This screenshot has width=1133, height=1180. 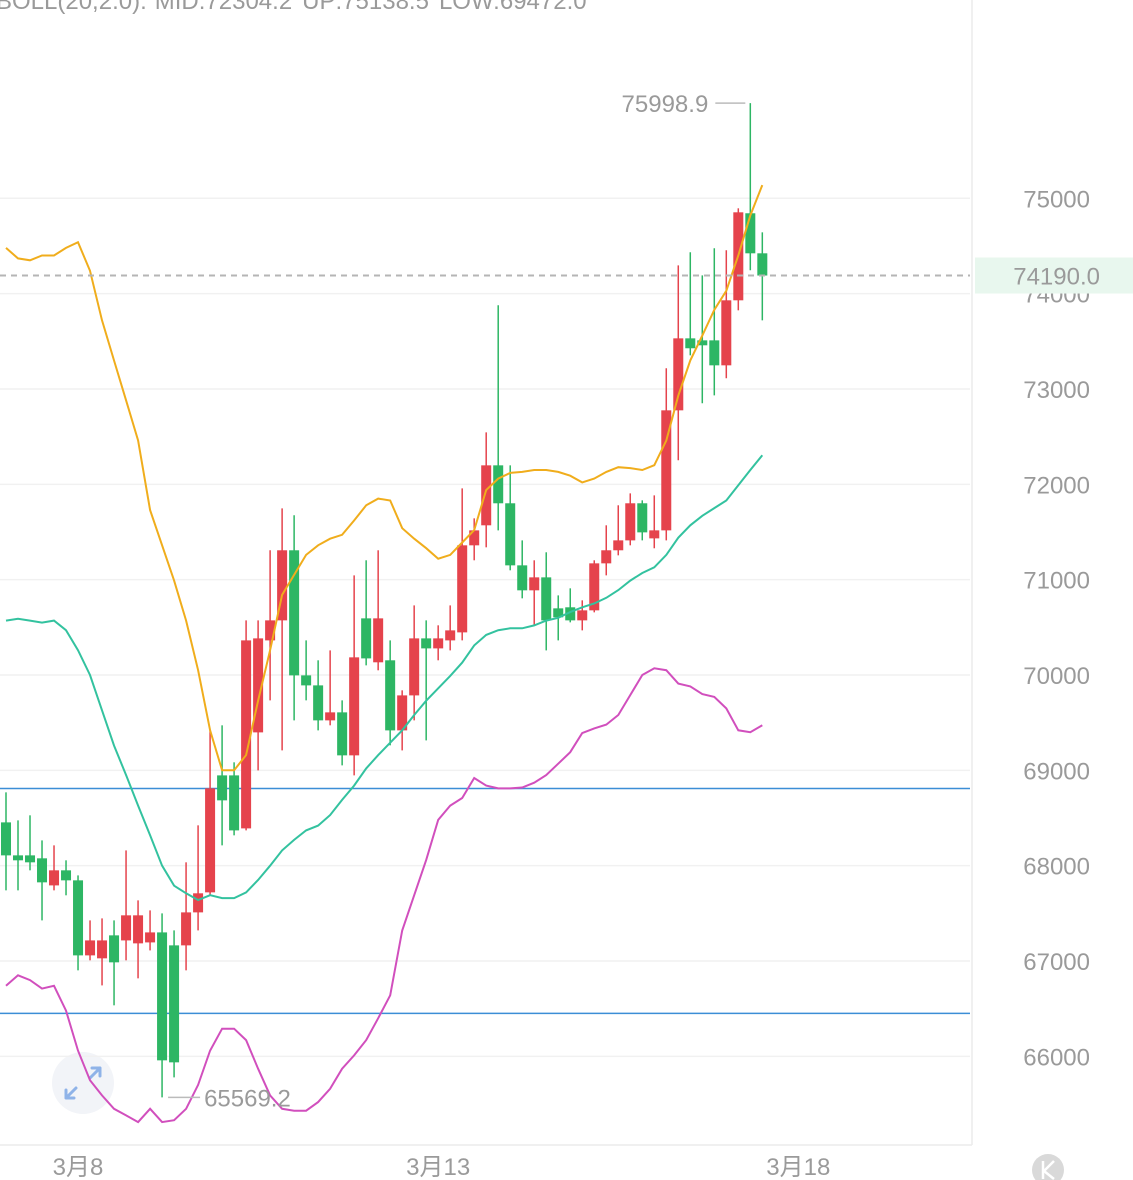 What do you see at coordinates (73, 7) in the screenshot?
I see `legend-title: BOLL(20,2.0):` at bounding box center [73, 7].